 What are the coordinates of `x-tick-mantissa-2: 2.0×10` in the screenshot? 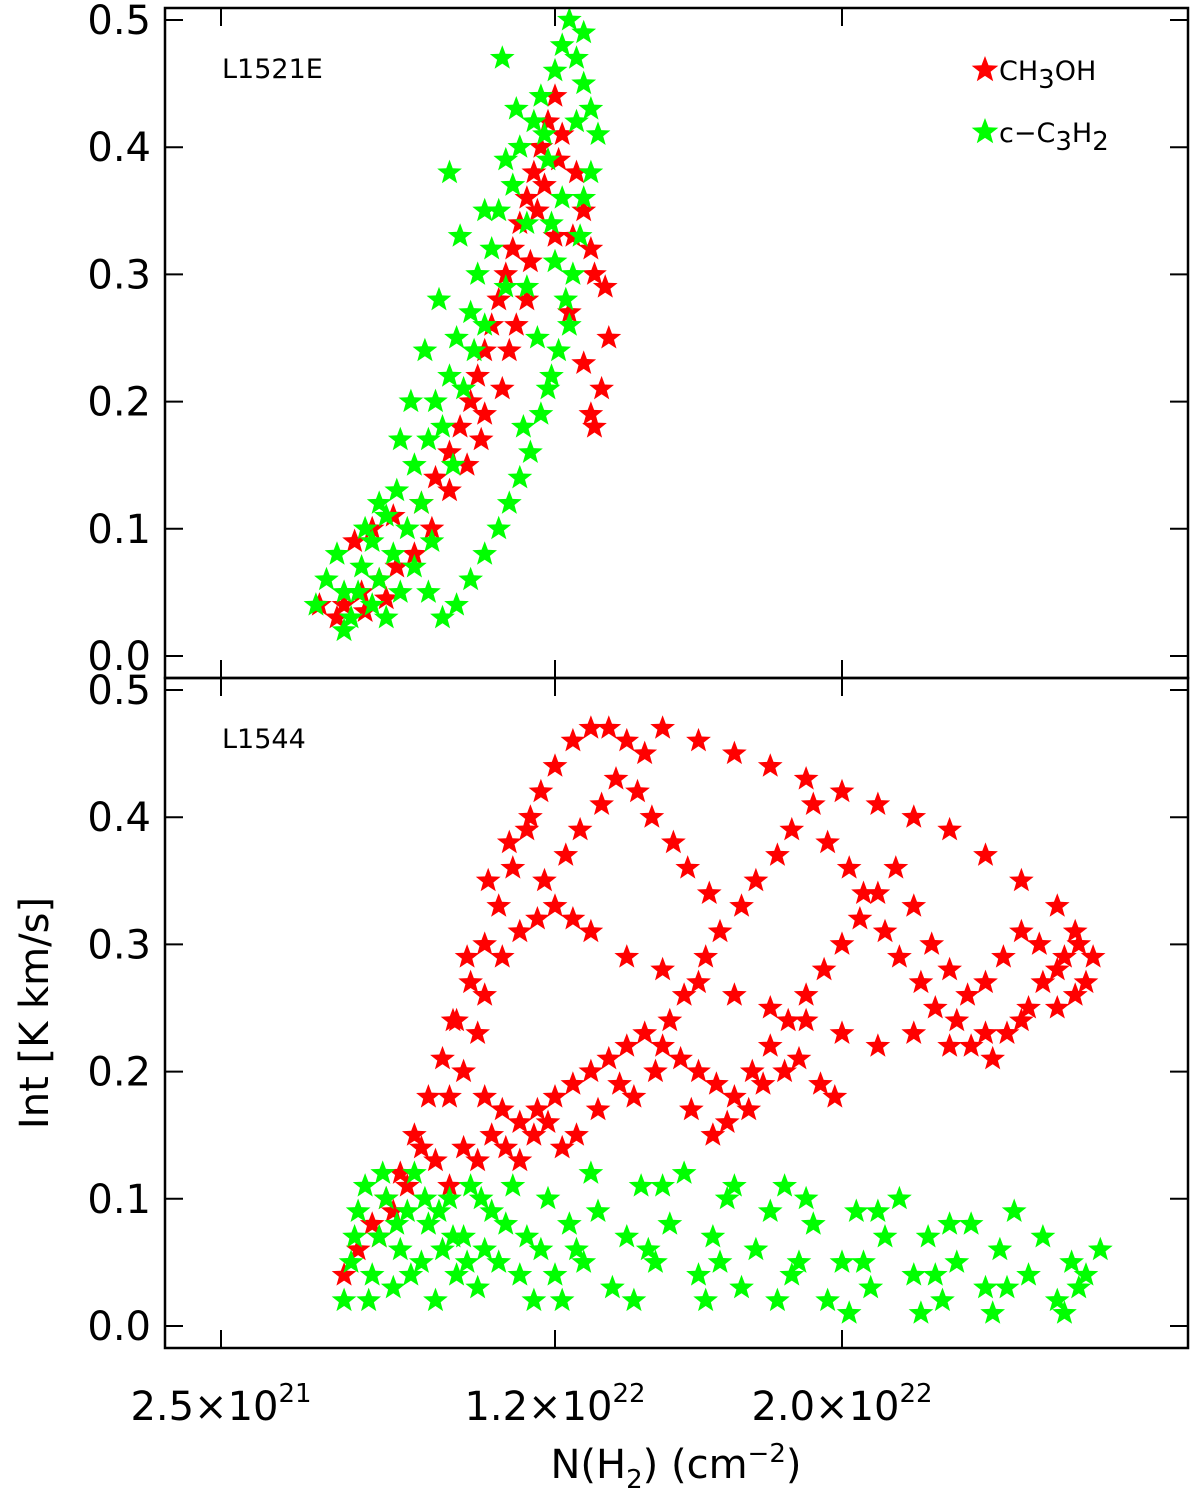 It's located at (825, 1407).